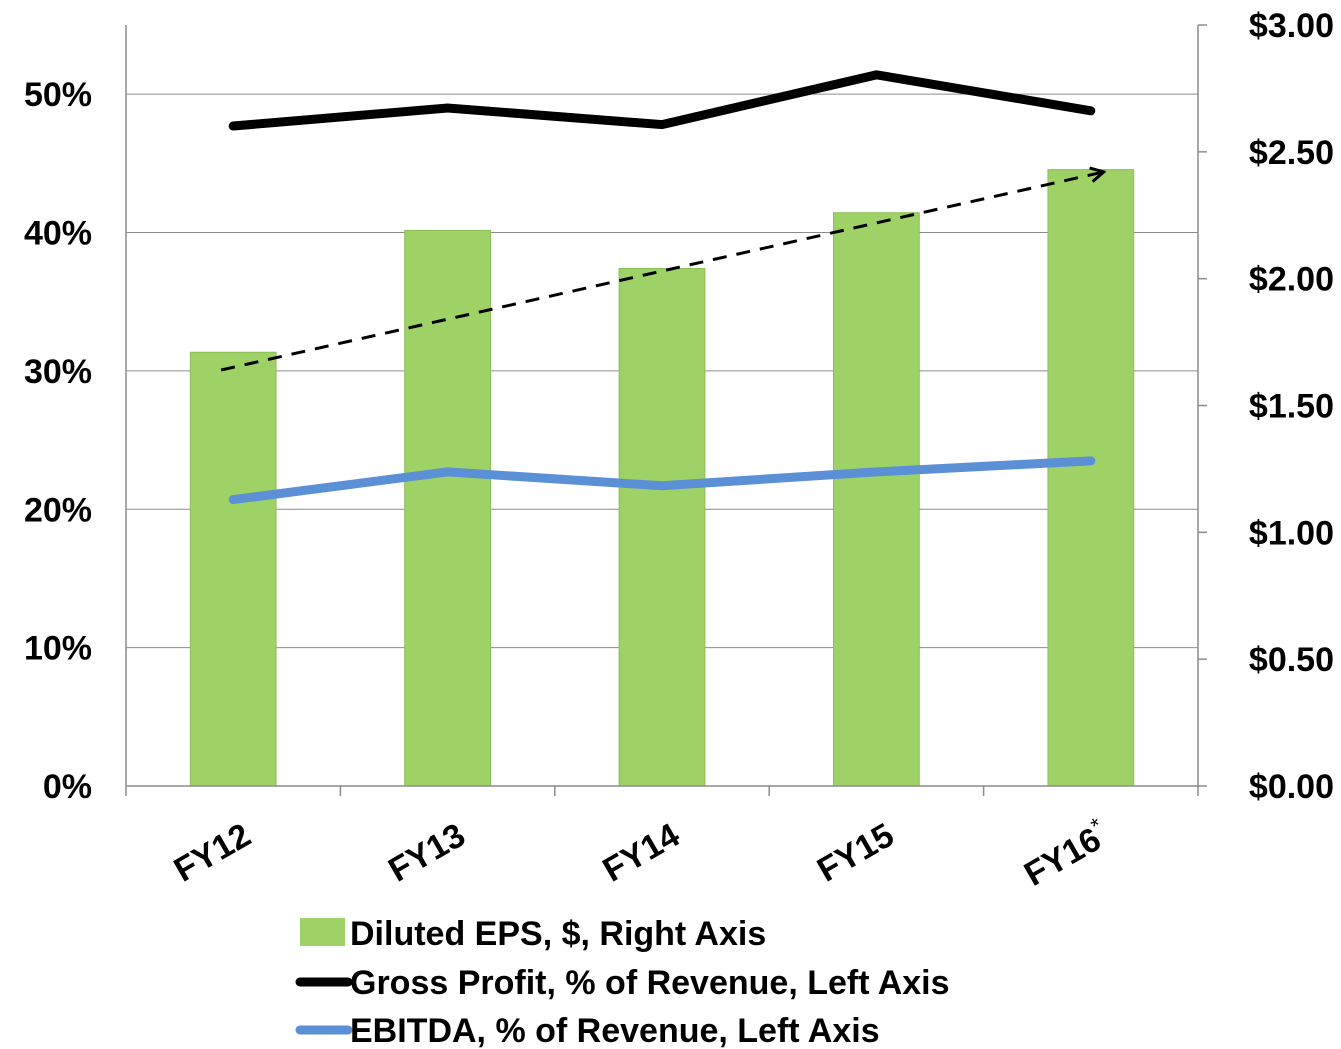 Image resolution: width=1341 pixels, height=1049 pixels. What do you see at coordinates (615, 1030) in the screenshot?
I see `legend-label: EBITDA, % of Revenue, Left Axis` at bounding box center [615, 1030].